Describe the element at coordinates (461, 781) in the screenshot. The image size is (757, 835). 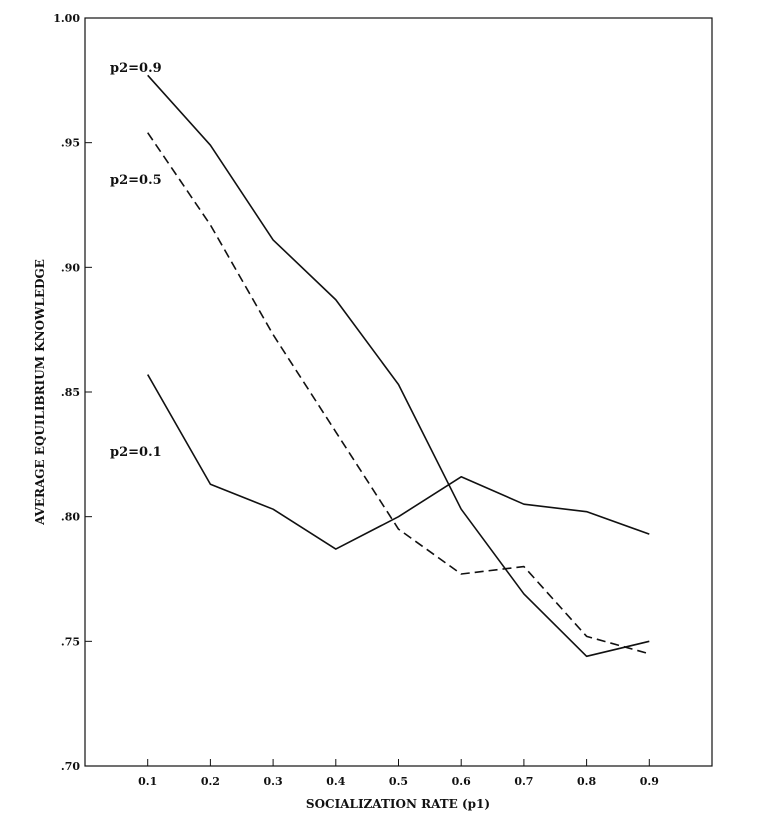
I see `x-tick-label: 0.6` at that location.